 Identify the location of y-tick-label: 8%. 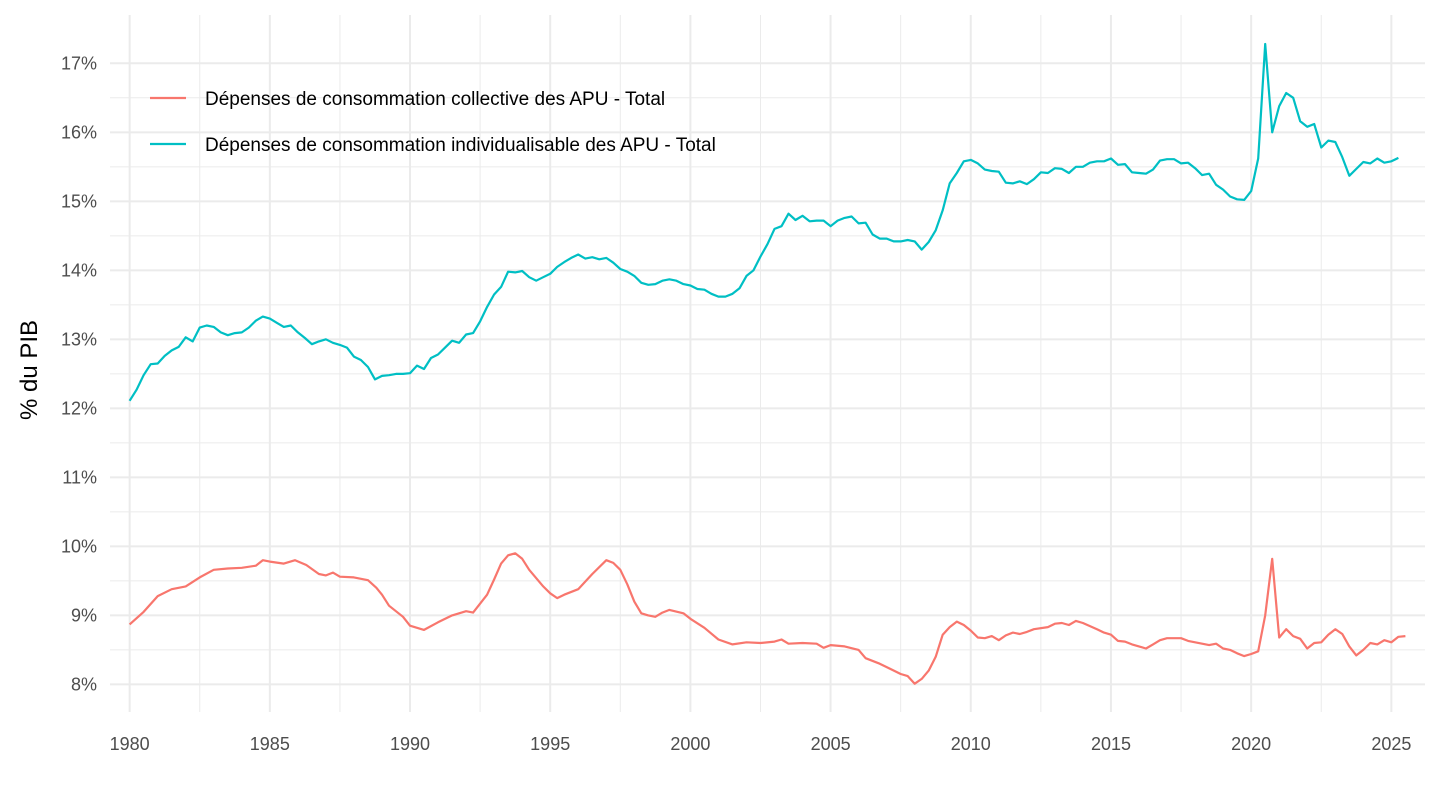
(84, 684).